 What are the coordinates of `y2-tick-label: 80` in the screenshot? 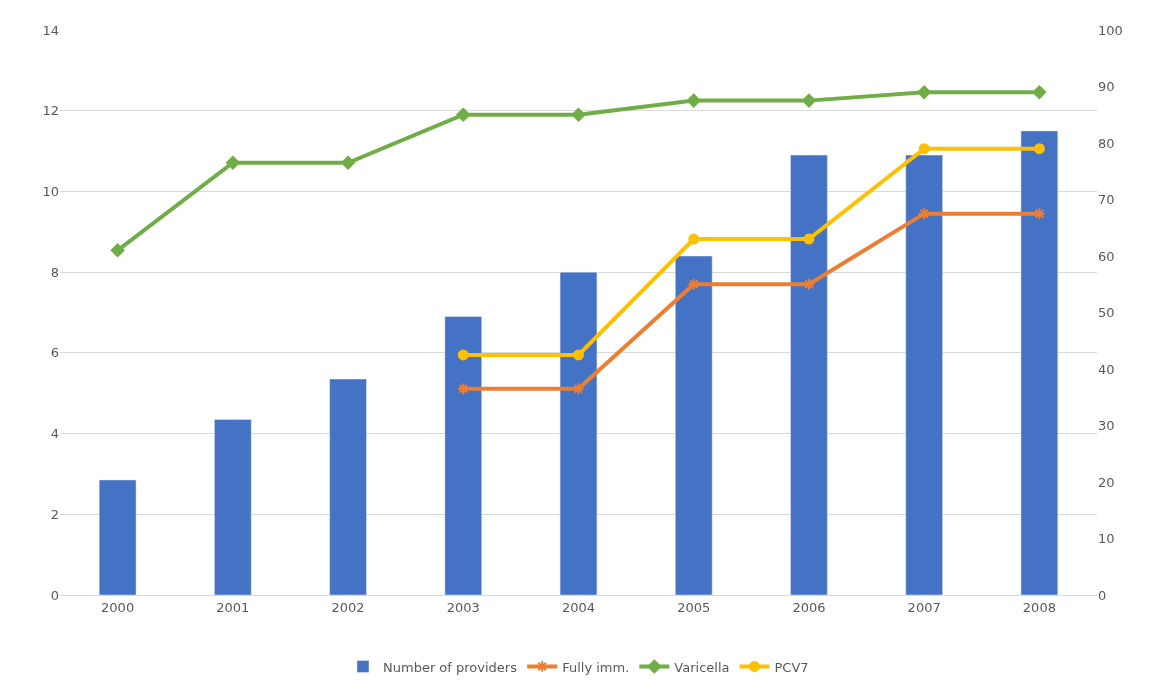 It's located at (1106, 143).